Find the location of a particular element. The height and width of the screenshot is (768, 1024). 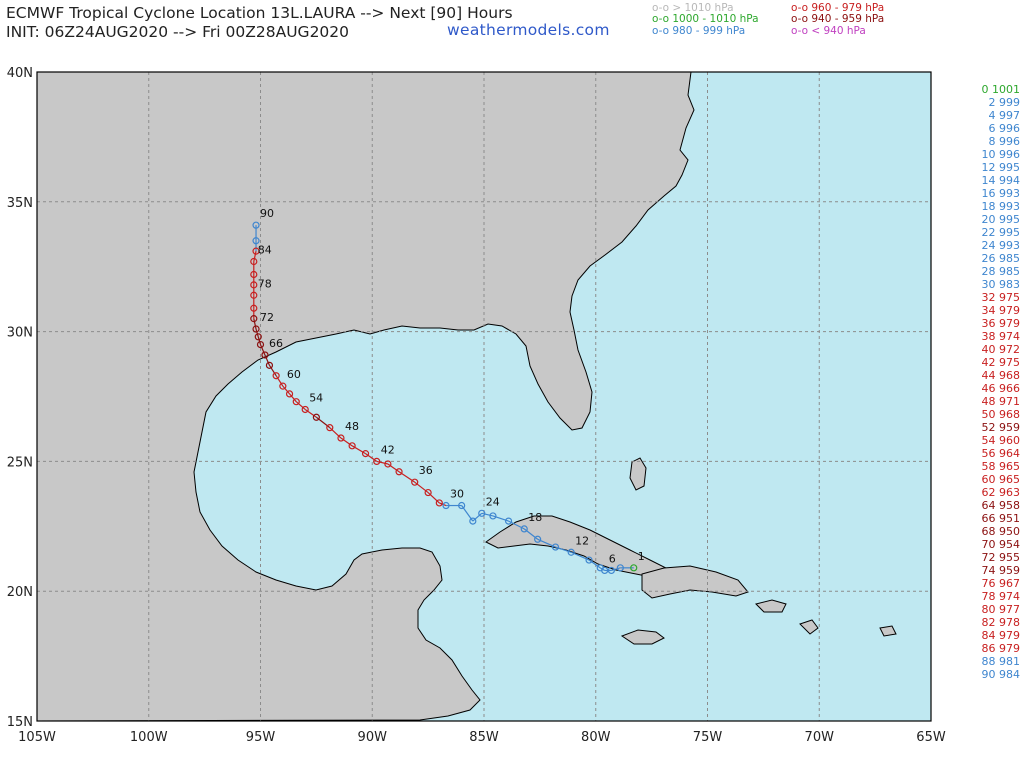

lon-tick-label: 105W is located at coordinates (37, 737).